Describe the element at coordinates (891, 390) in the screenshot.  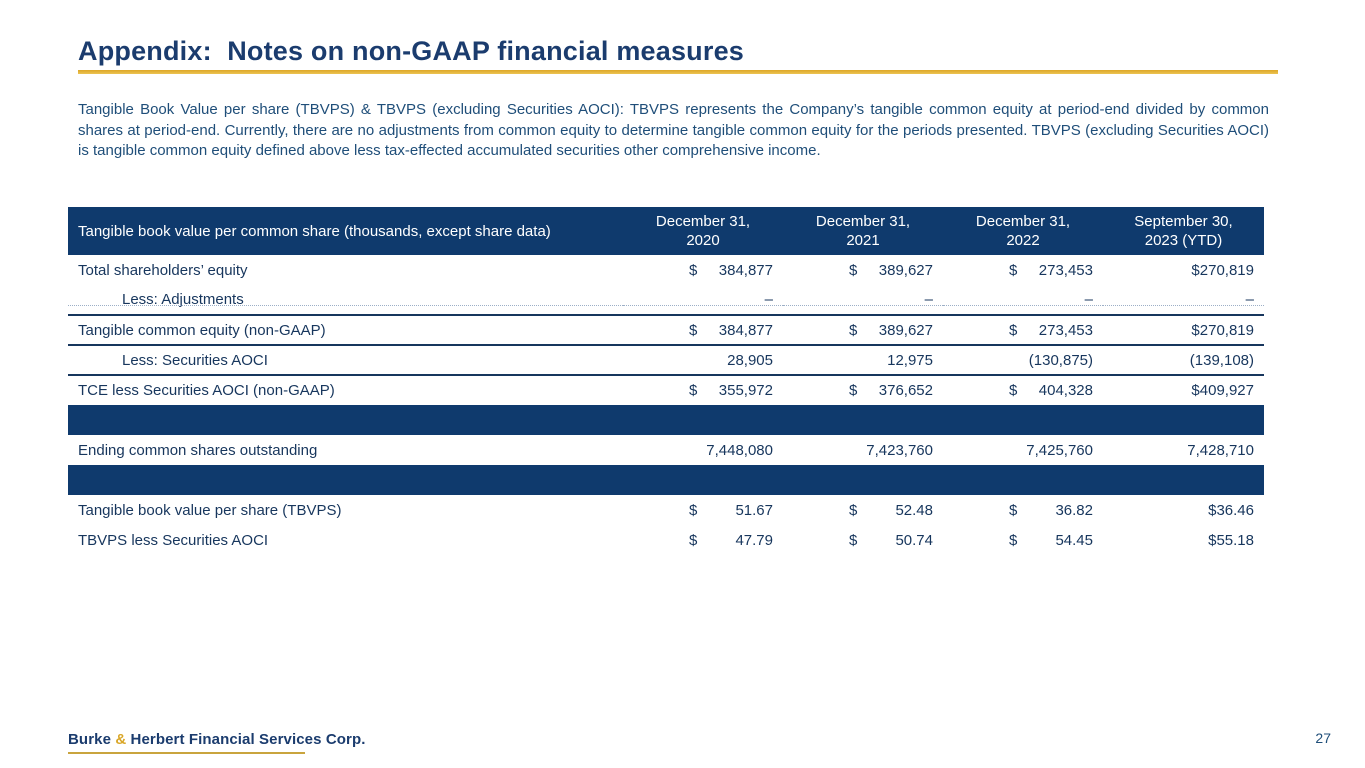
I see `value-cell: $376,652` at that location.